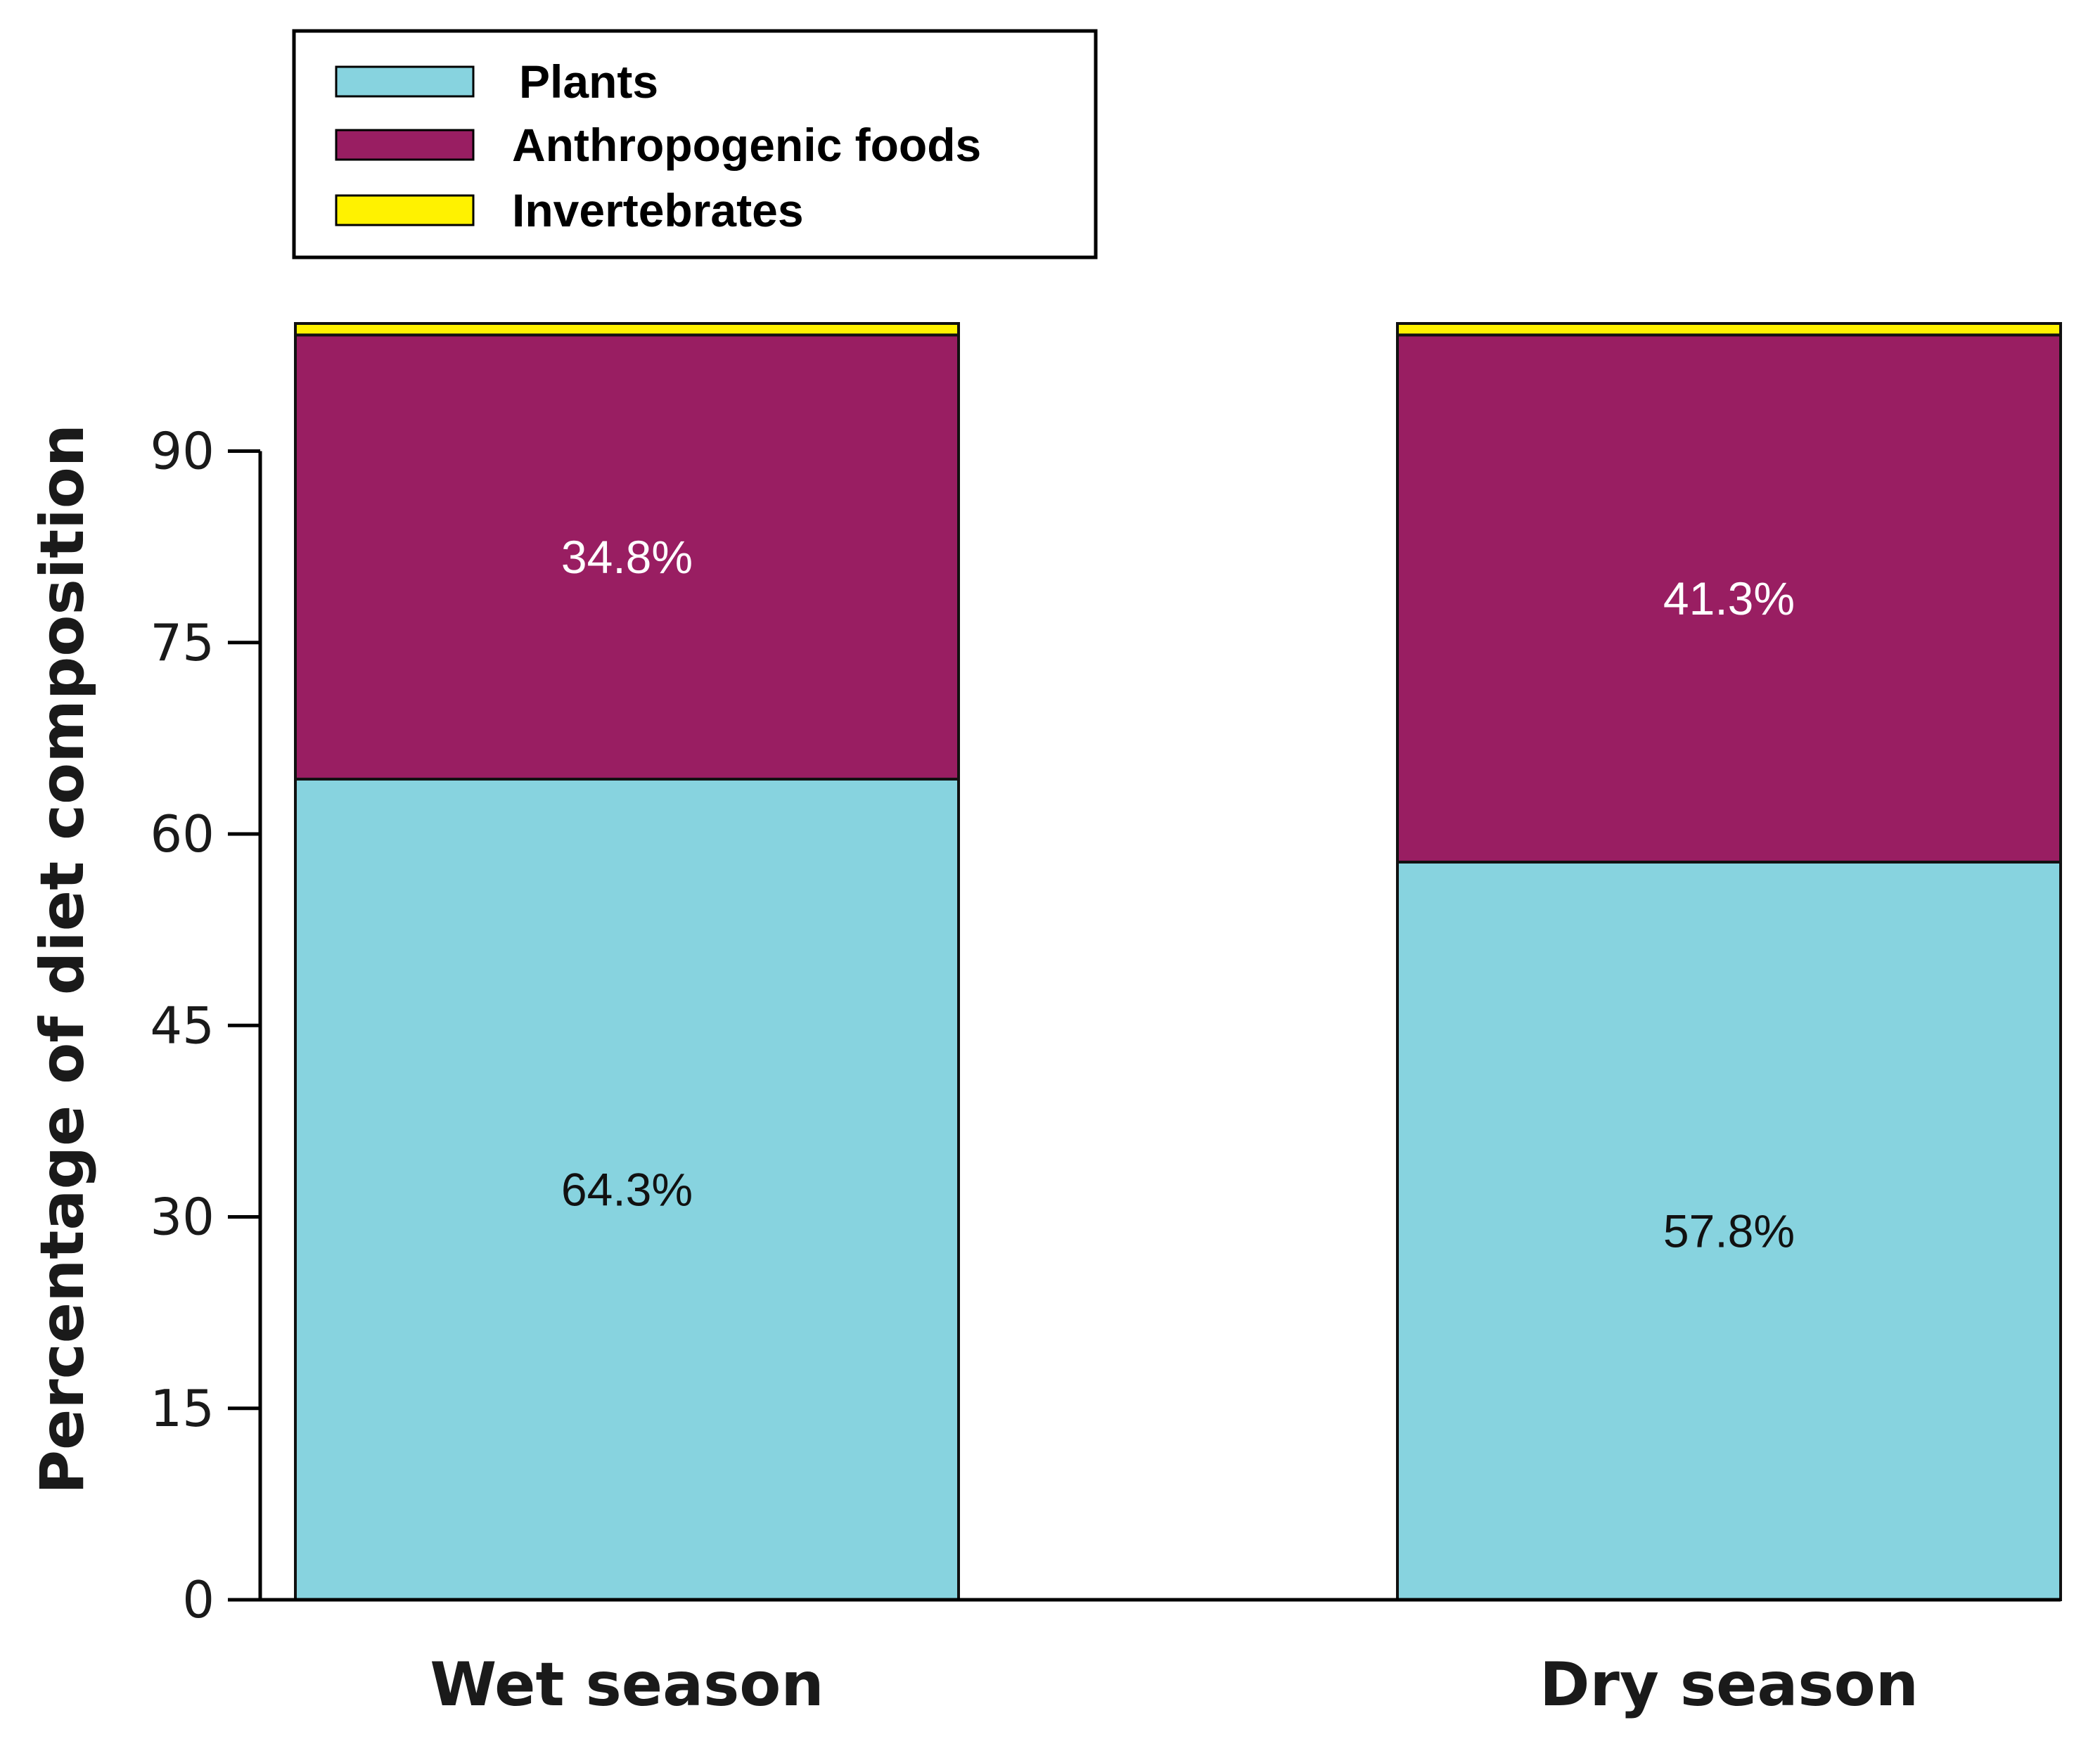 Image resolution: width=2100 pixels, height=1739 pixels. What do you see at coordinates (747, 145) in the screenshot?
I see `legend-label: Anthropogenic foods` at bounding box center [747, 145].